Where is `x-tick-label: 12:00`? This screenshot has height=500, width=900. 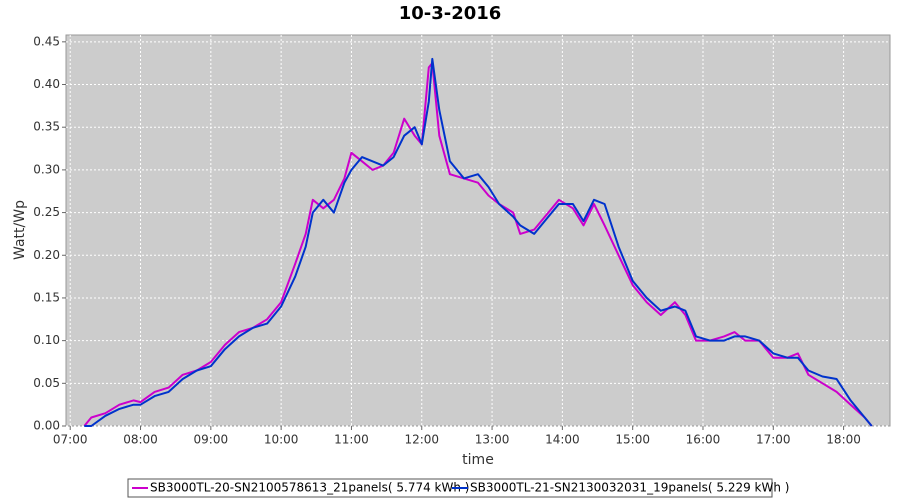 x-tick-label: 12:00 is located at coordinates (421, 440).